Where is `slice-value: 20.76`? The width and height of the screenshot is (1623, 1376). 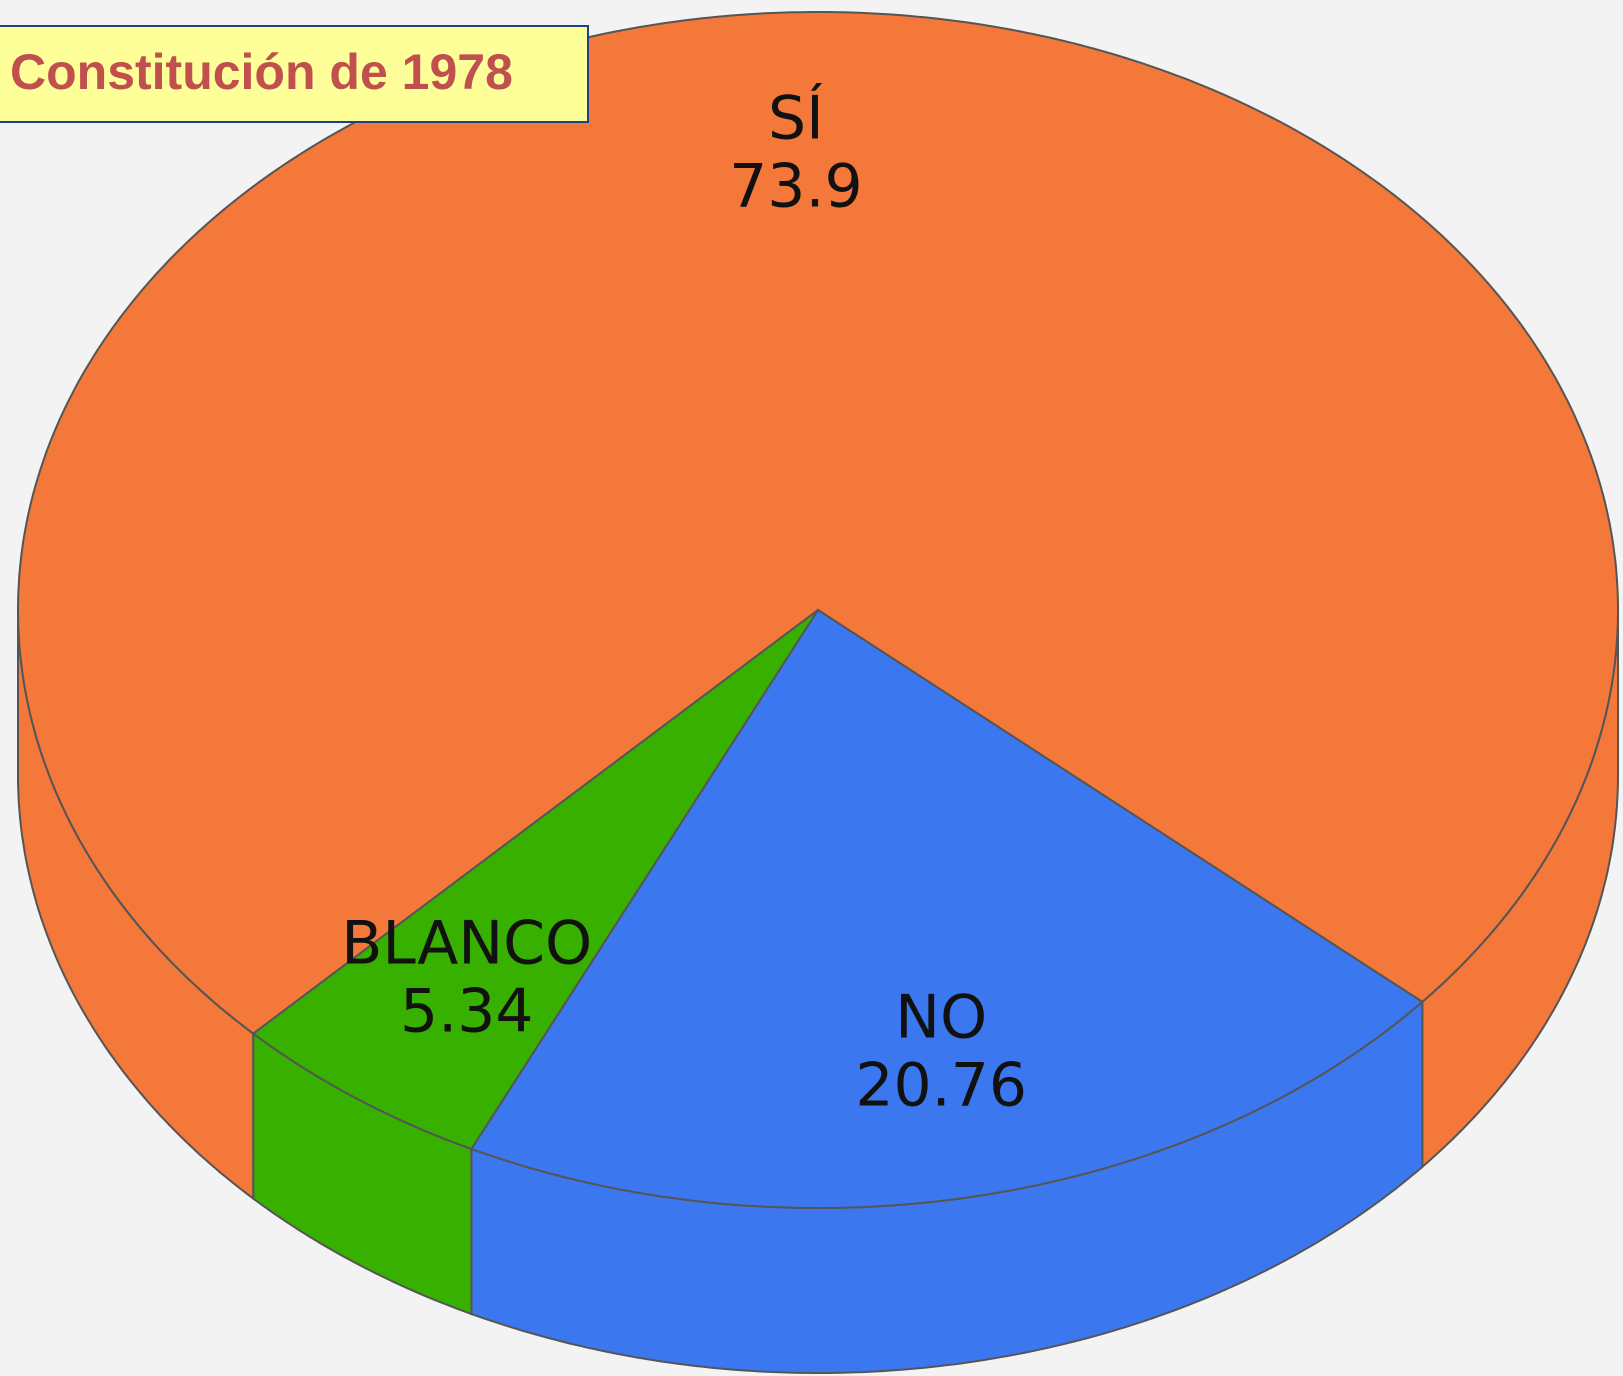
slice-value: 20.76 is located at coordinates (941, 1086).